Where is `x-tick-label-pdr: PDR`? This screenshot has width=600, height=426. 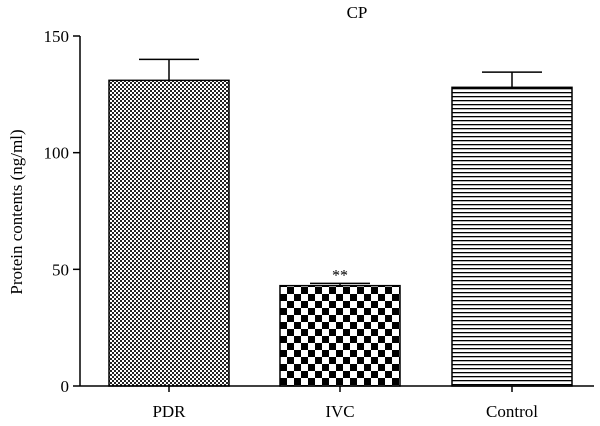 x-tick-label-pdr: PDR is located at coordinates (169, 411).